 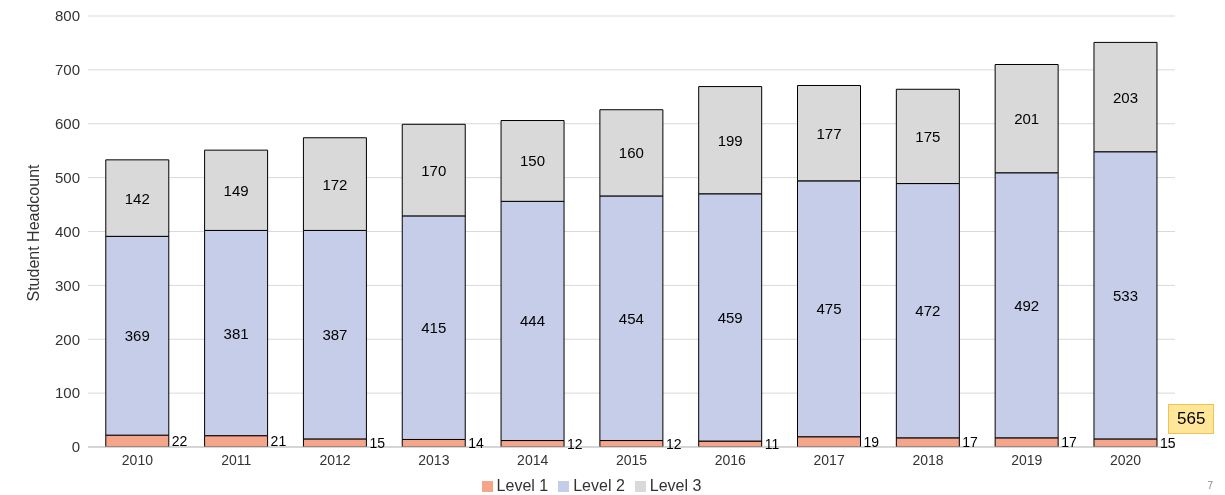 I want to click on data-label: 170, so click(x=434, y=170).